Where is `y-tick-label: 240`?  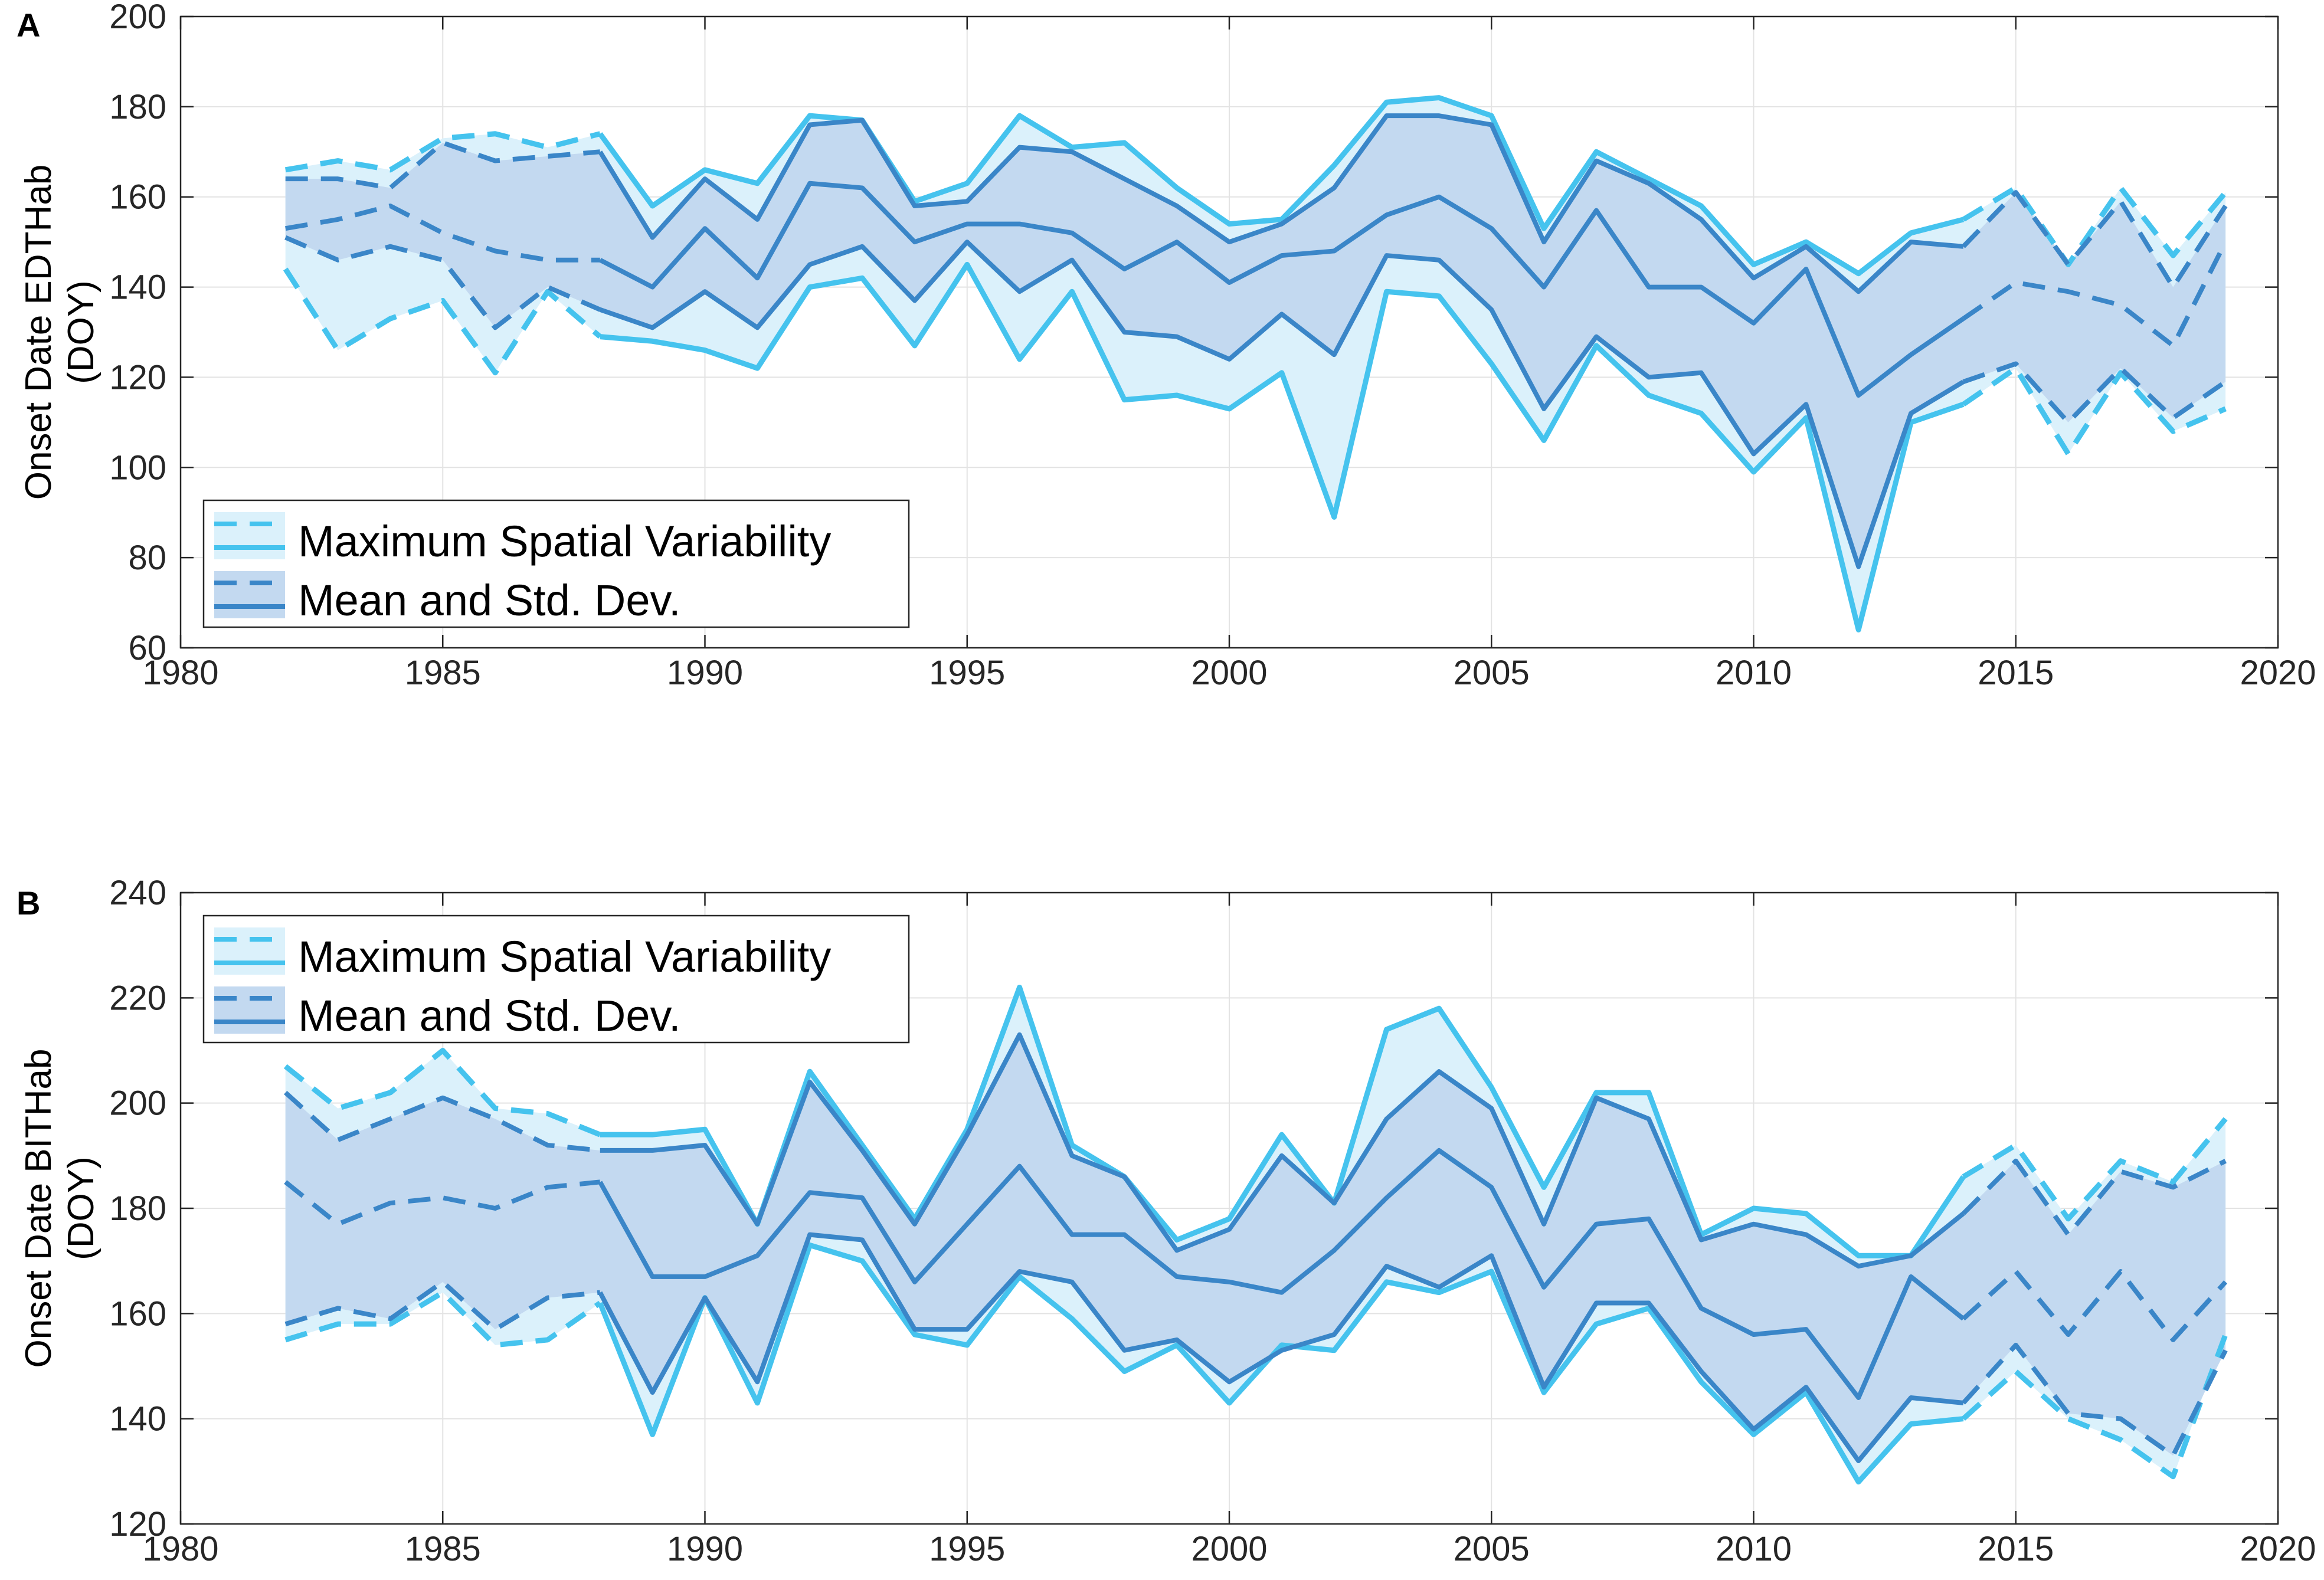
y-tick-label: 240 is located at coordinates (137, 893).